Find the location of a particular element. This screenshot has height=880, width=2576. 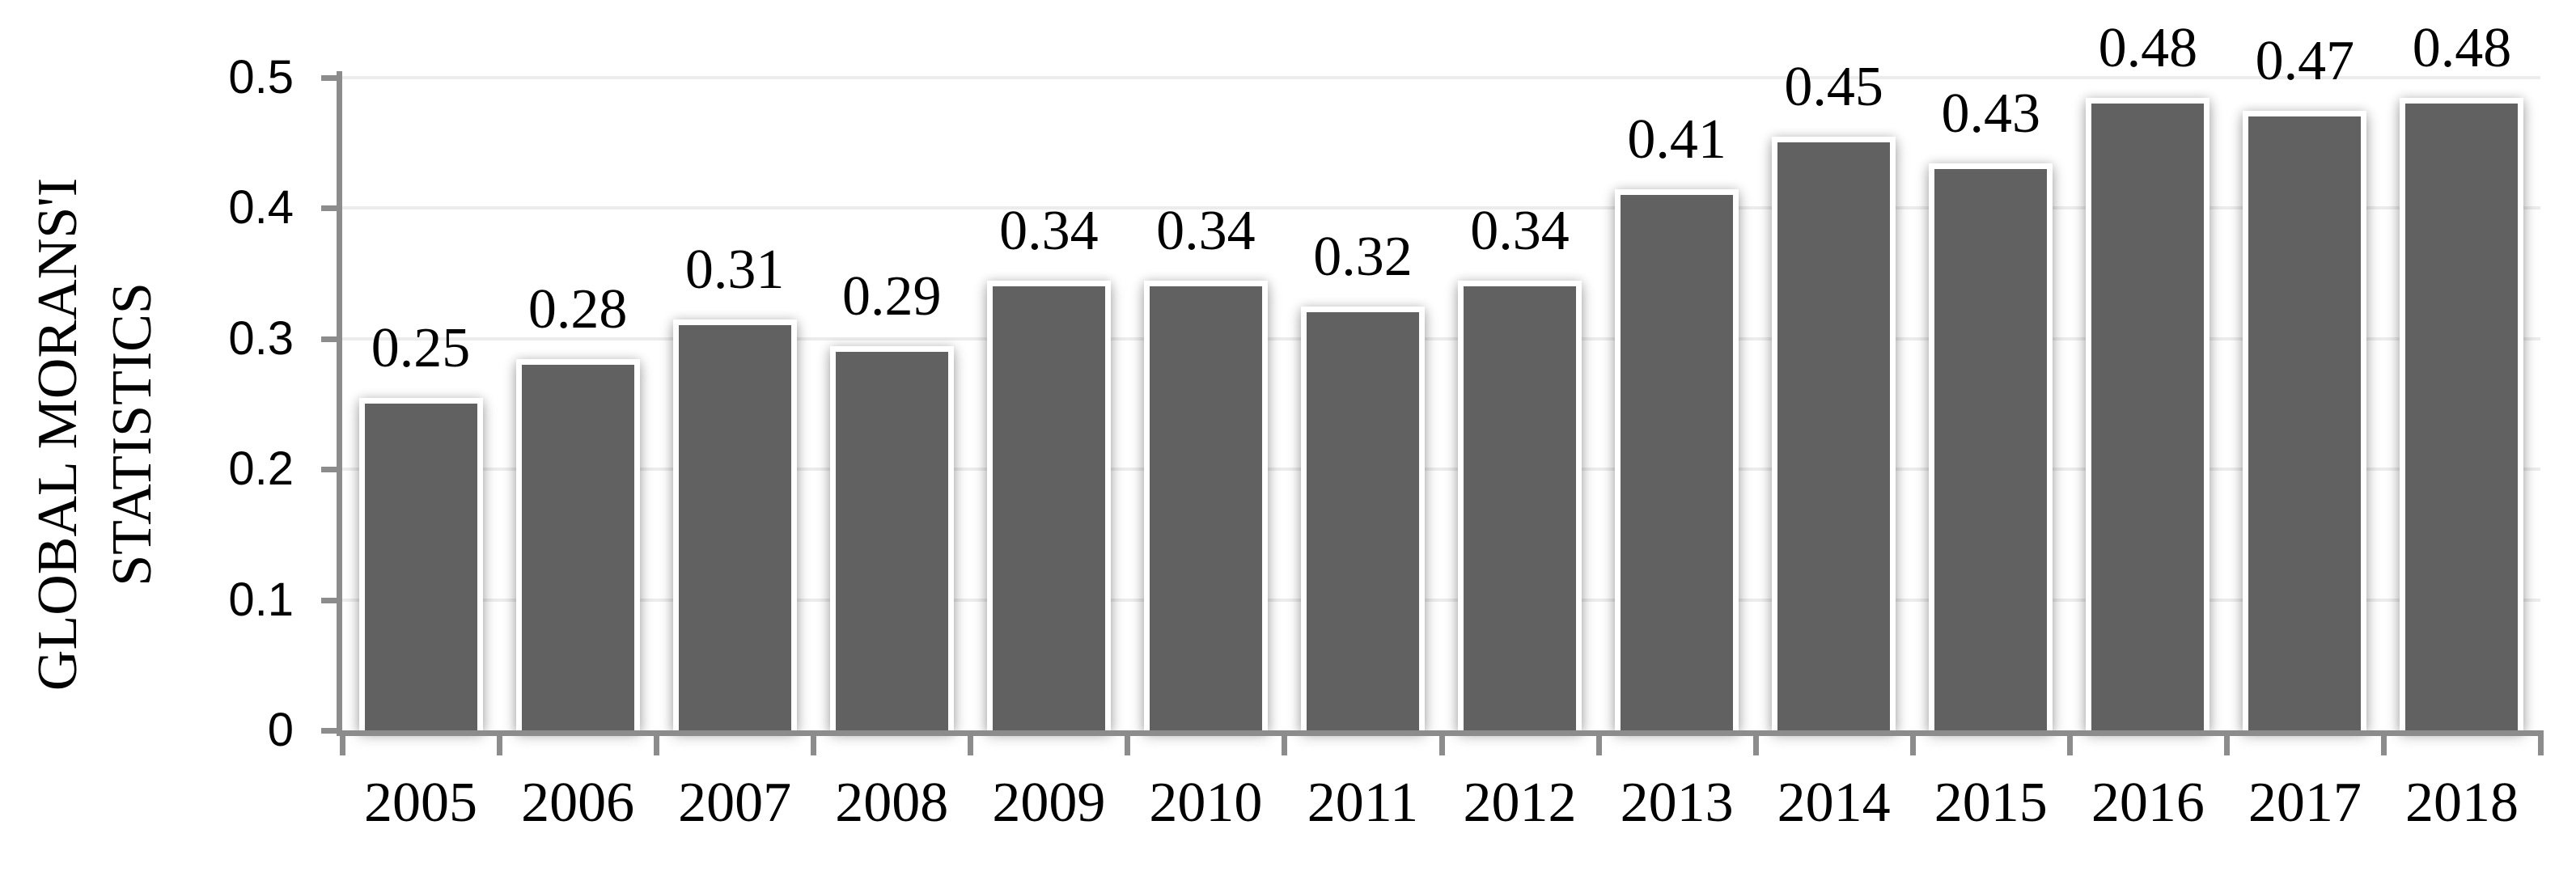

y-axis-title-line1: GLOBAL MORANS'I is located at coordinates (58, 434).